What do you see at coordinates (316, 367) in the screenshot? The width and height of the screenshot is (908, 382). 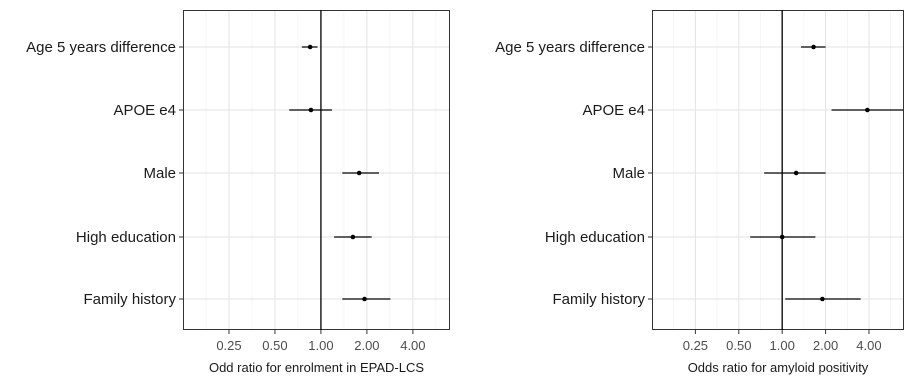 I see `x-axis-title: Odd ratio for enrolment in EPAD-LCS` at bounding box center [316, 367].